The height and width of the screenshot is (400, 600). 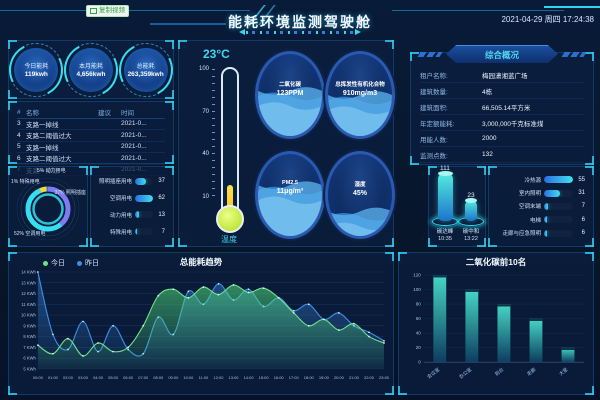 What do you see at coordinates (83, 377) in the screenshot?
I see `svg-text: 03:00` at bounding box center [83, 377].